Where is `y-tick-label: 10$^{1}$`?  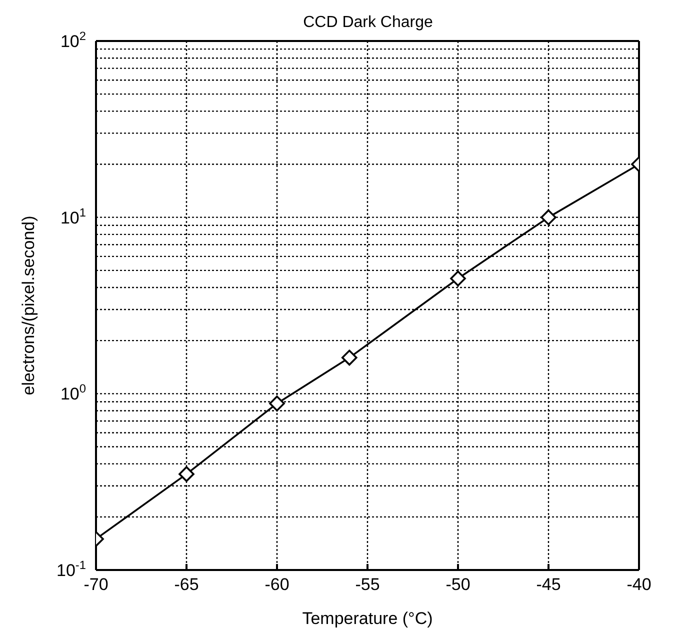 y-tick-label: 10$^{1}$ is located at coordinates (73, 216).